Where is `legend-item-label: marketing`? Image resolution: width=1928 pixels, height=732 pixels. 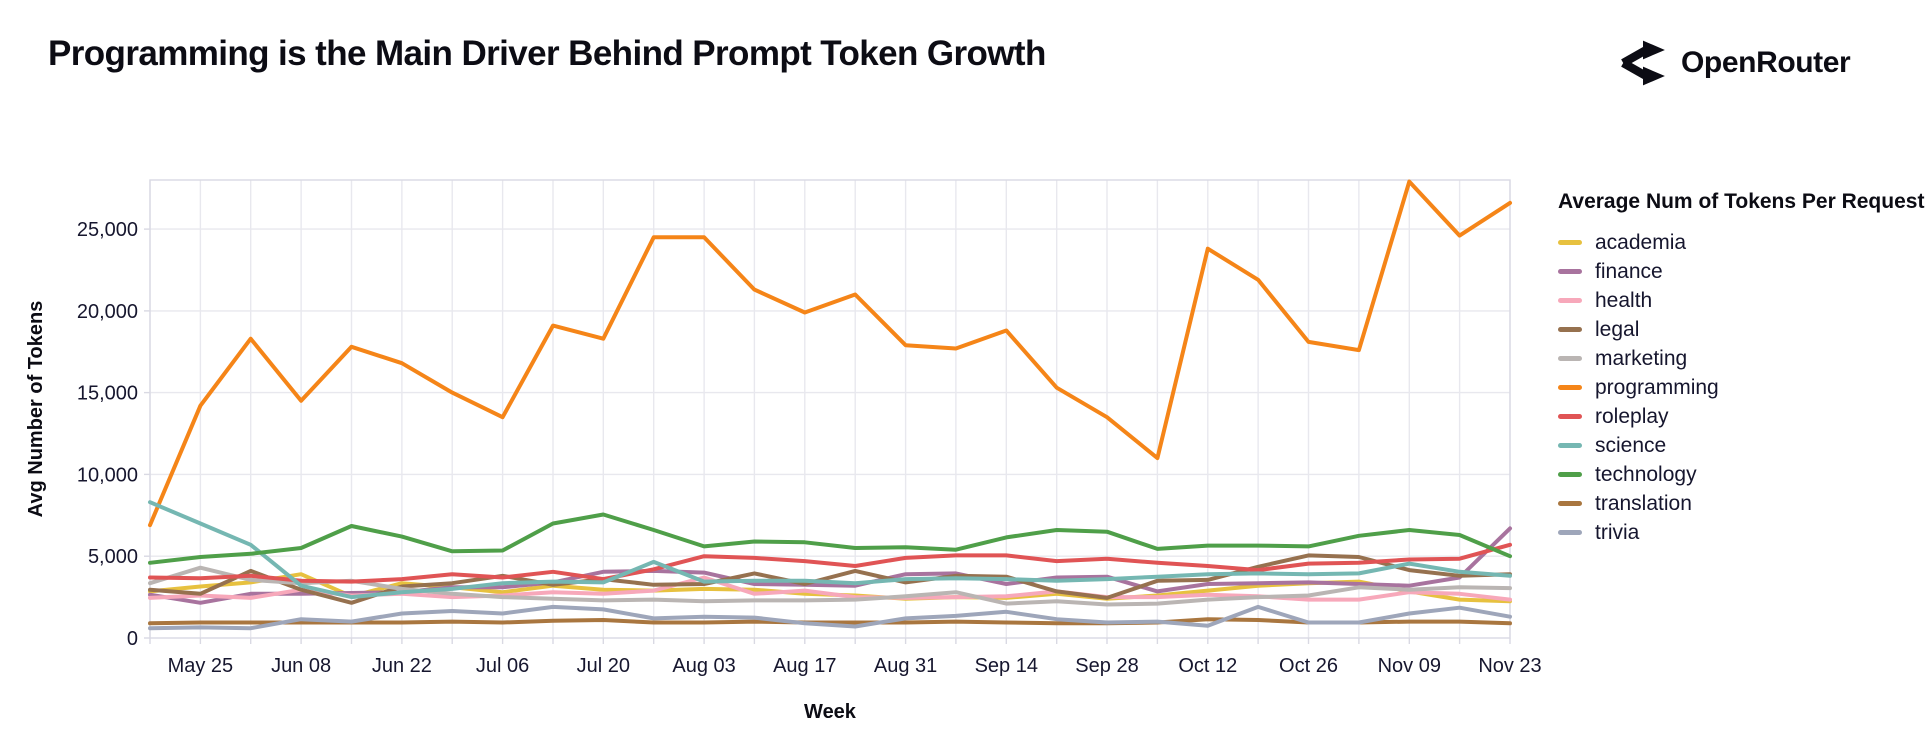 legend-item-label: marketing is located at coordinates (1641, 358).